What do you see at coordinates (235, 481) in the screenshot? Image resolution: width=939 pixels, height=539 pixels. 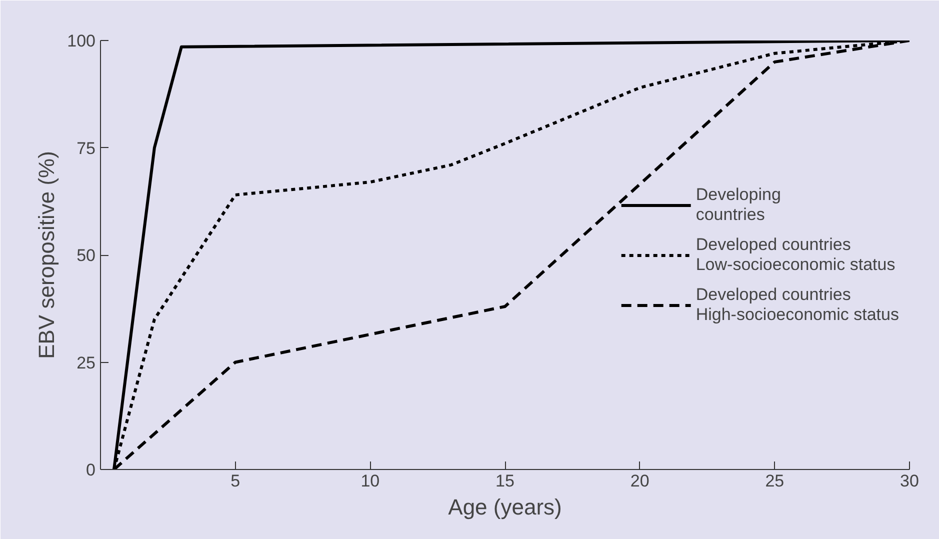 I see `x-tick-label: 5` at bounding box center [235, 481].